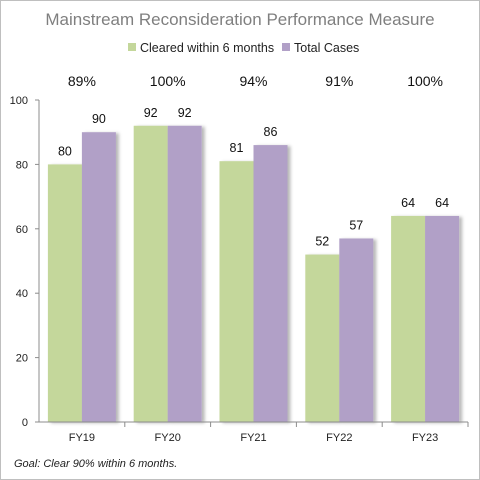  I want to click on data-label-cleared-fy20: 92, so click(151, 113).